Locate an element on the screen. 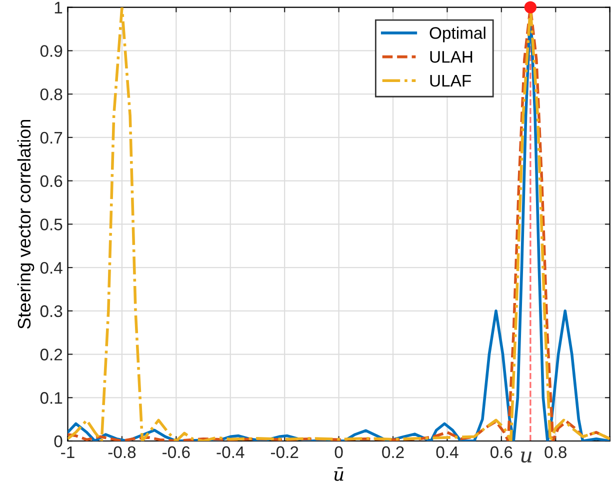 This screenshot has height=490, width=616. x-tick-label: 0.4 is located at coordinates (447, 452).